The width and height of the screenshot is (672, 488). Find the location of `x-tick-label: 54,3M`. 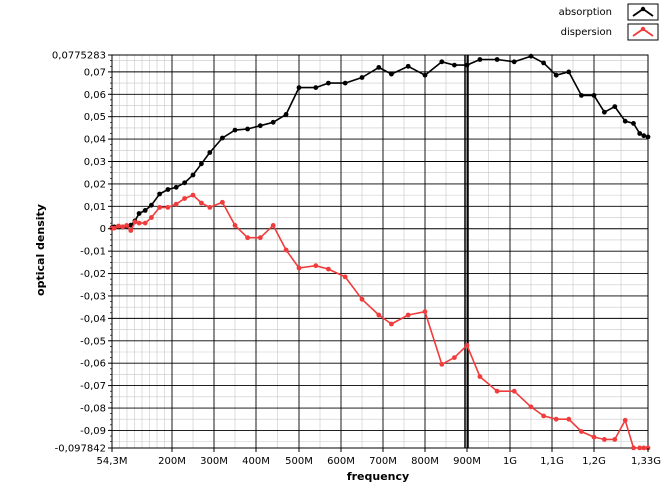

x-tick-label: 54,3M is located at coordinates (112, 461).